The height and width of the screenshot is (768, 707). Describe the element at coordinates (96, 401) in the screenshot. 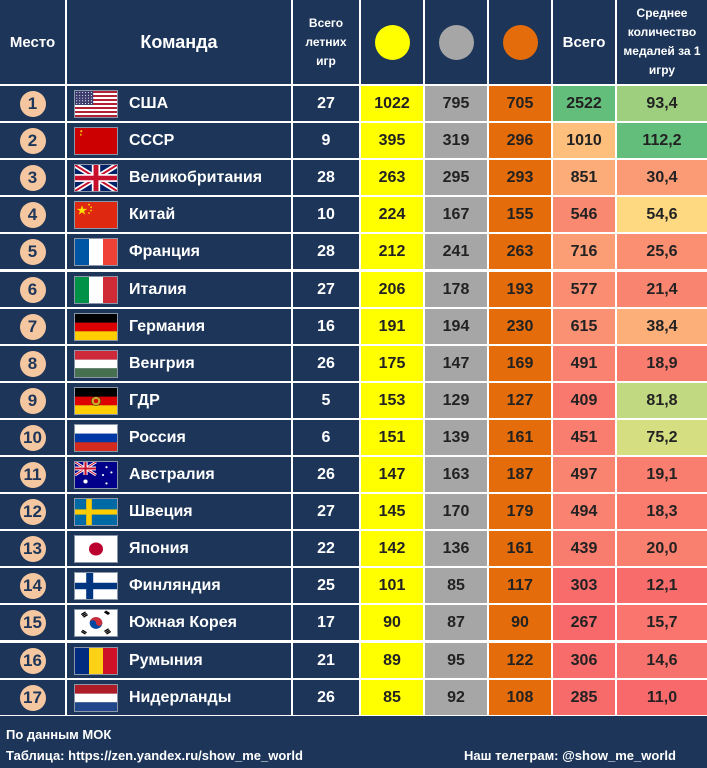

I see `gdr-flag-icon` at that location.